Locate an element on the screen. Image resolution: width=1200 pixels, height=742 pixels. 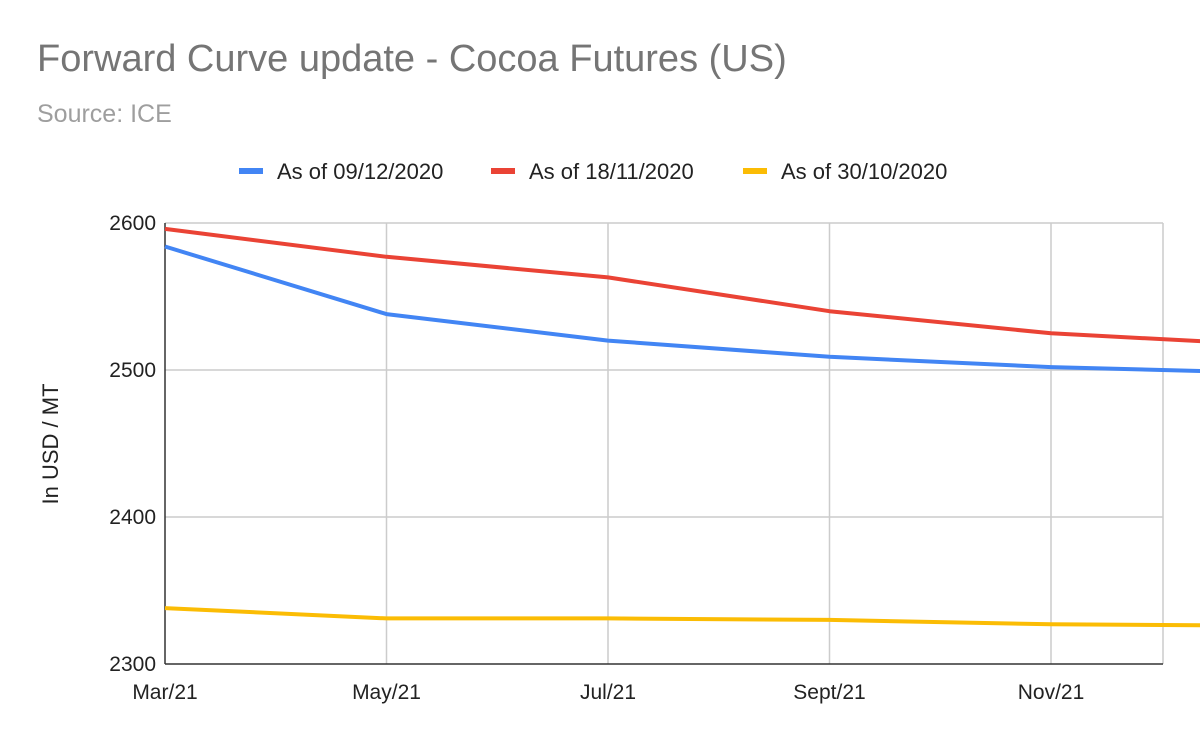
y-axis-label: In USD / MT is located at coordinates (50, 443).